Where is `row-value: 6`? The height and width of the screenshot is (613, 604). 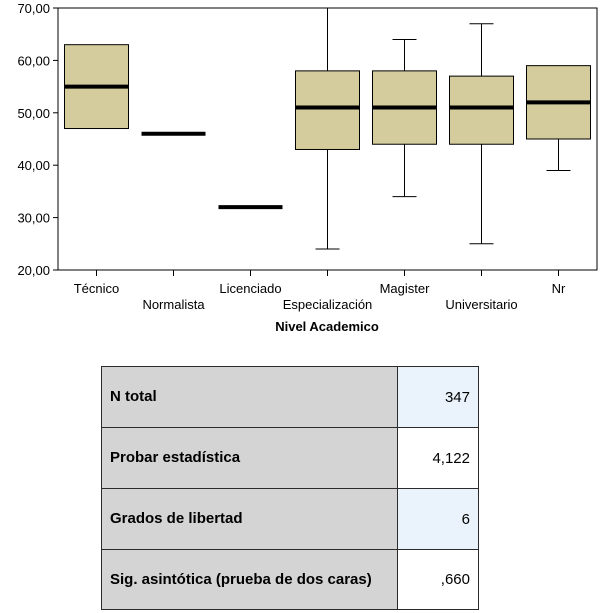
row-value: 6 is located at coordinates (438, 519).